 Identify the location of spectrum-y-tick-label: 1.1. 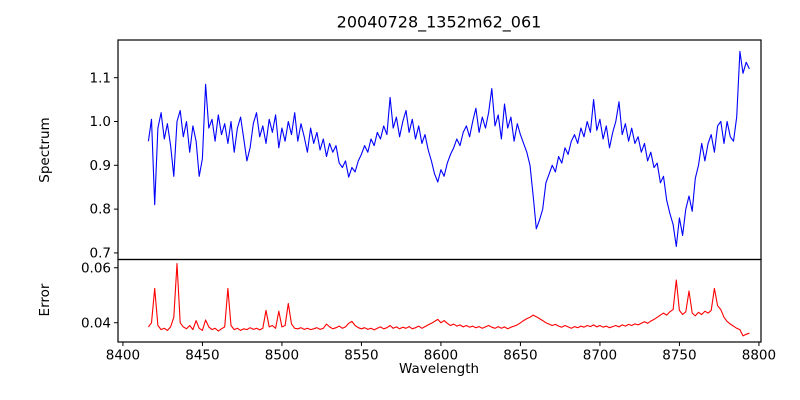
(100, 78).